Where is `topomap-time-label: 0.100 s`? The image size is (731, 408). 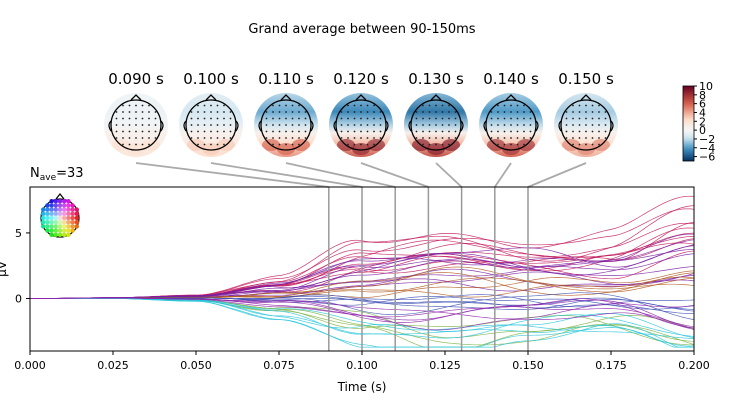 topomap-time-label: 0.100 s is located at coordinates (211, 79).